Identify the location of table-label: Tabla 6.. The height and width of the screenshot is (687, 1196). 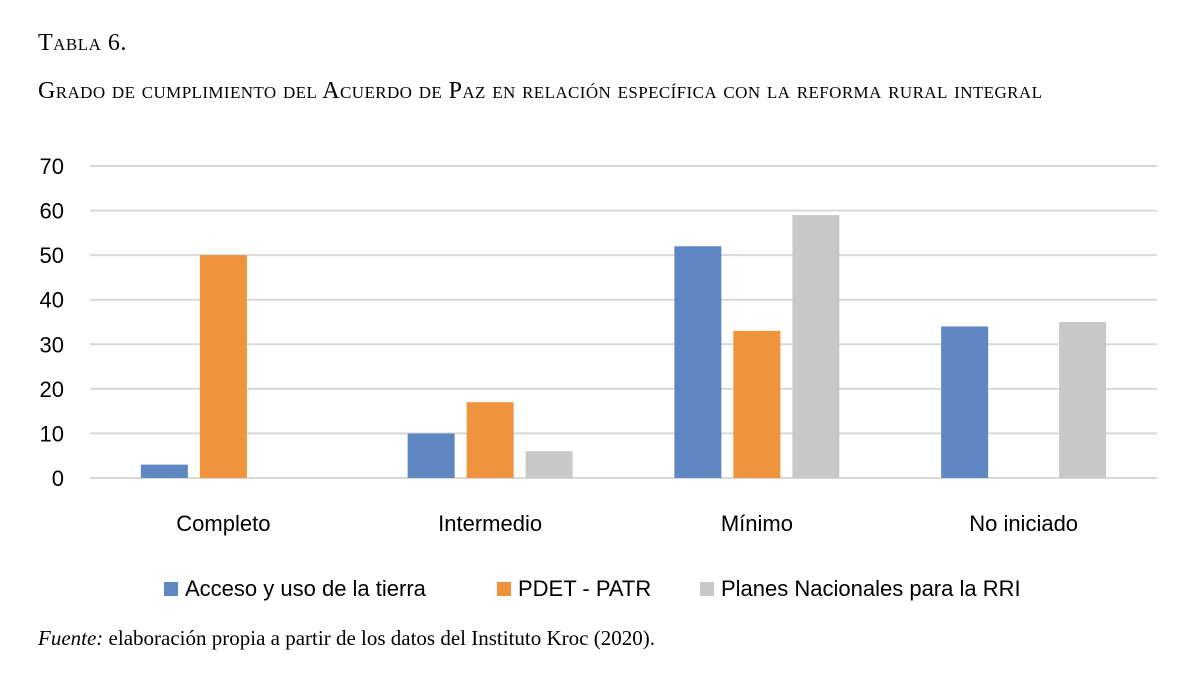
(82, 43).